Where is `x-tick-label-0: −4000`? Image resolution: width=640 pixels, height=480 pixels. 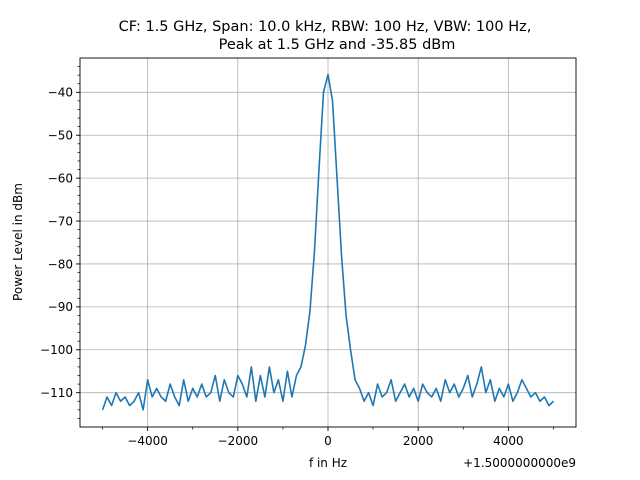 x-tick-label-0: −4000 is located at coordinates (147, 441).